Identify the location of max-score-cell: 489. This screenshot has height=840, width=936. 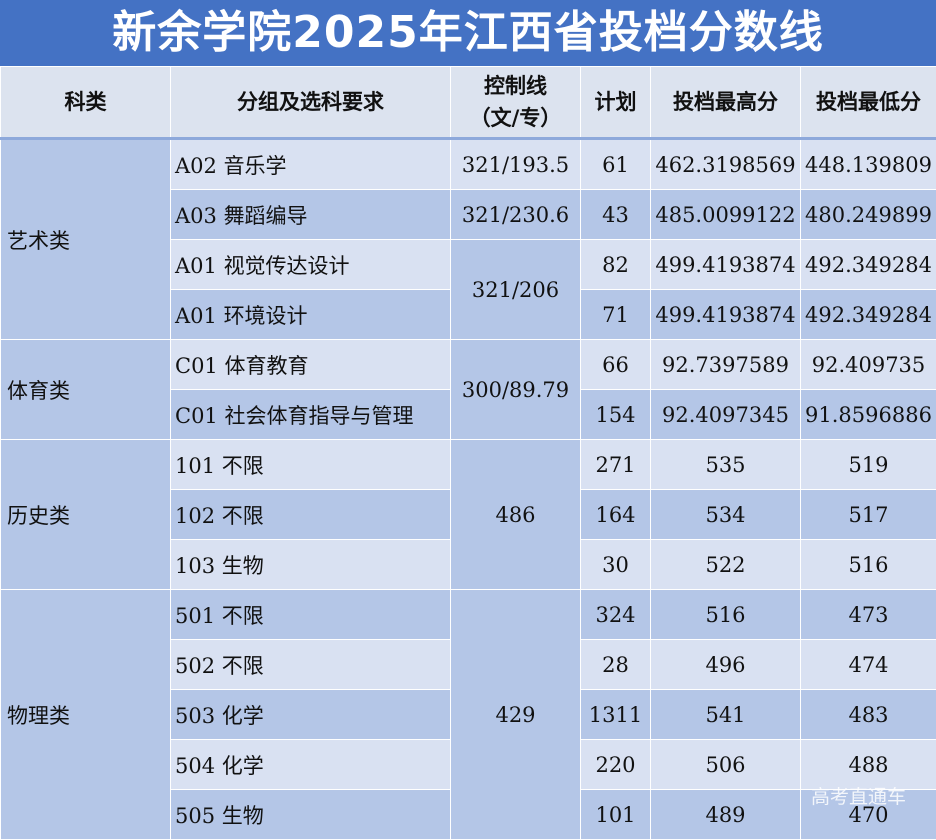
(726, 815).